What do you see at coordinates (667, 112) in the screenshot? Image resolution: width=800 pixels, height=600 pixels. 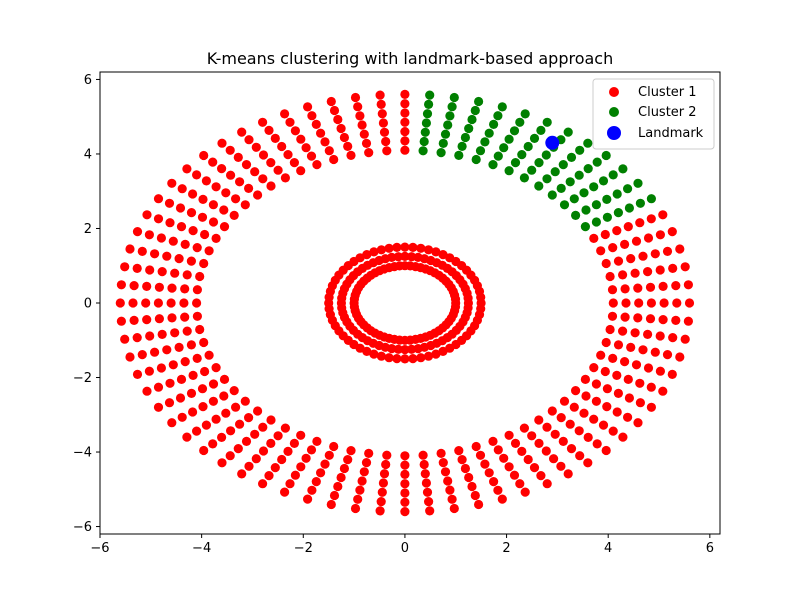 I see `legend-label-cluster-2: Cluster 2` at bounding box center [667, 112].